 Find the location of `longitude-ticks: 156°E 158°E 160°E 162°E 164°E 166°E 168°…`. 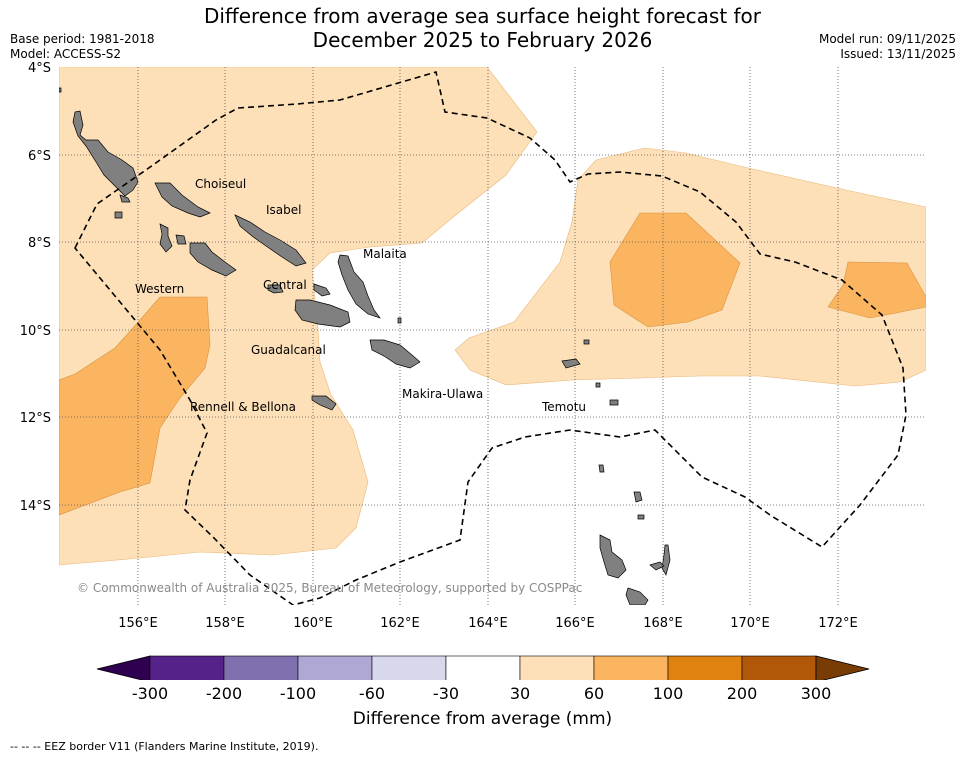

longitude-ticks: 156°E 158°E 160°E 162°E 164°E 166°E 168°… is located at coordinates (488, 623).